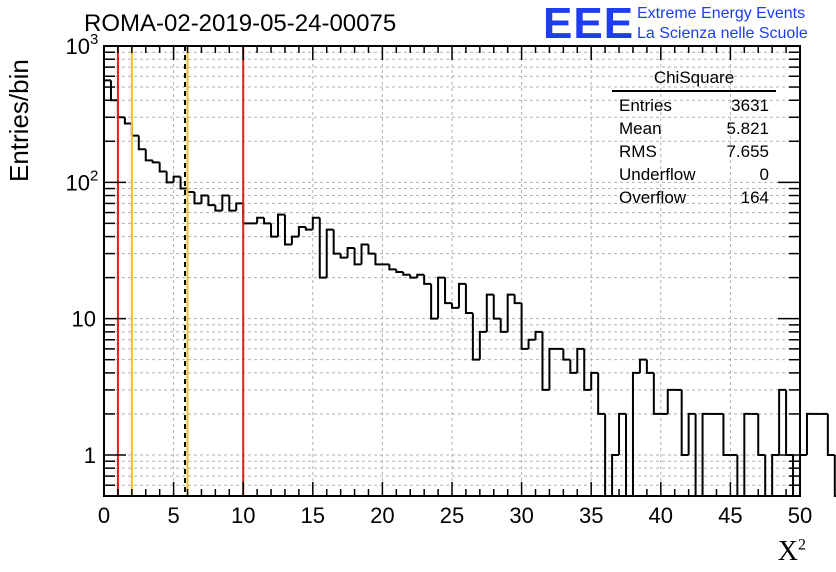  Describe the element at coordinates (750, 105) in the screenshot. I see `stats-value: 3631` at that location.